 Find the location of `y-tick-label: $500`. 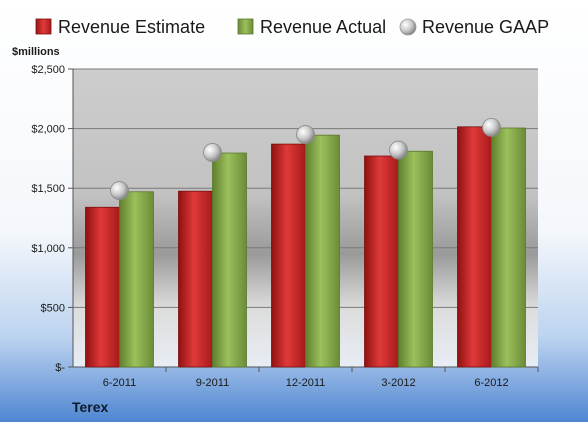

y-tick-label: $500 is located at coordinates (53, 308).